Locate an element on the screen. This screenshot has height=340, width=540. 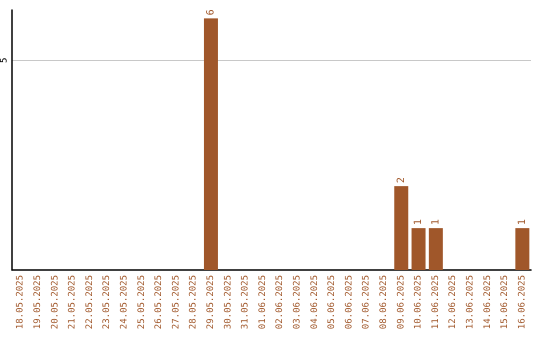
x-tick-label: 10.06.2025 is located at coordinates (419, 302).